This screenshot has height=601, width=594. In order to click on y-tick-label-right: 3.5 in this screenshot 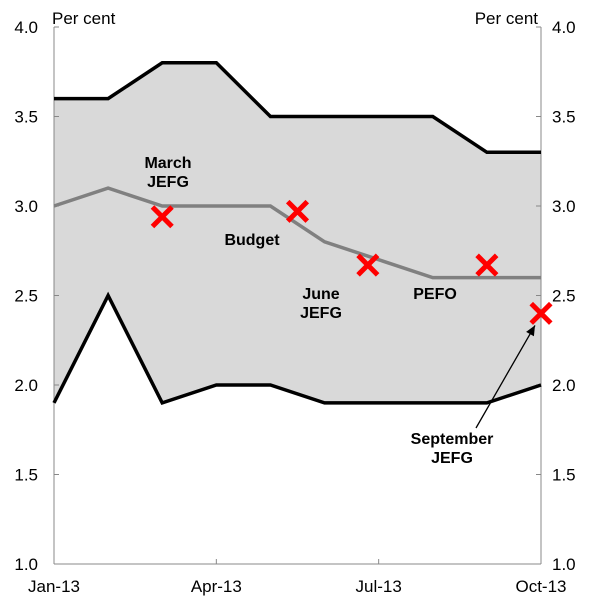, I will do `click(564, 117)`.